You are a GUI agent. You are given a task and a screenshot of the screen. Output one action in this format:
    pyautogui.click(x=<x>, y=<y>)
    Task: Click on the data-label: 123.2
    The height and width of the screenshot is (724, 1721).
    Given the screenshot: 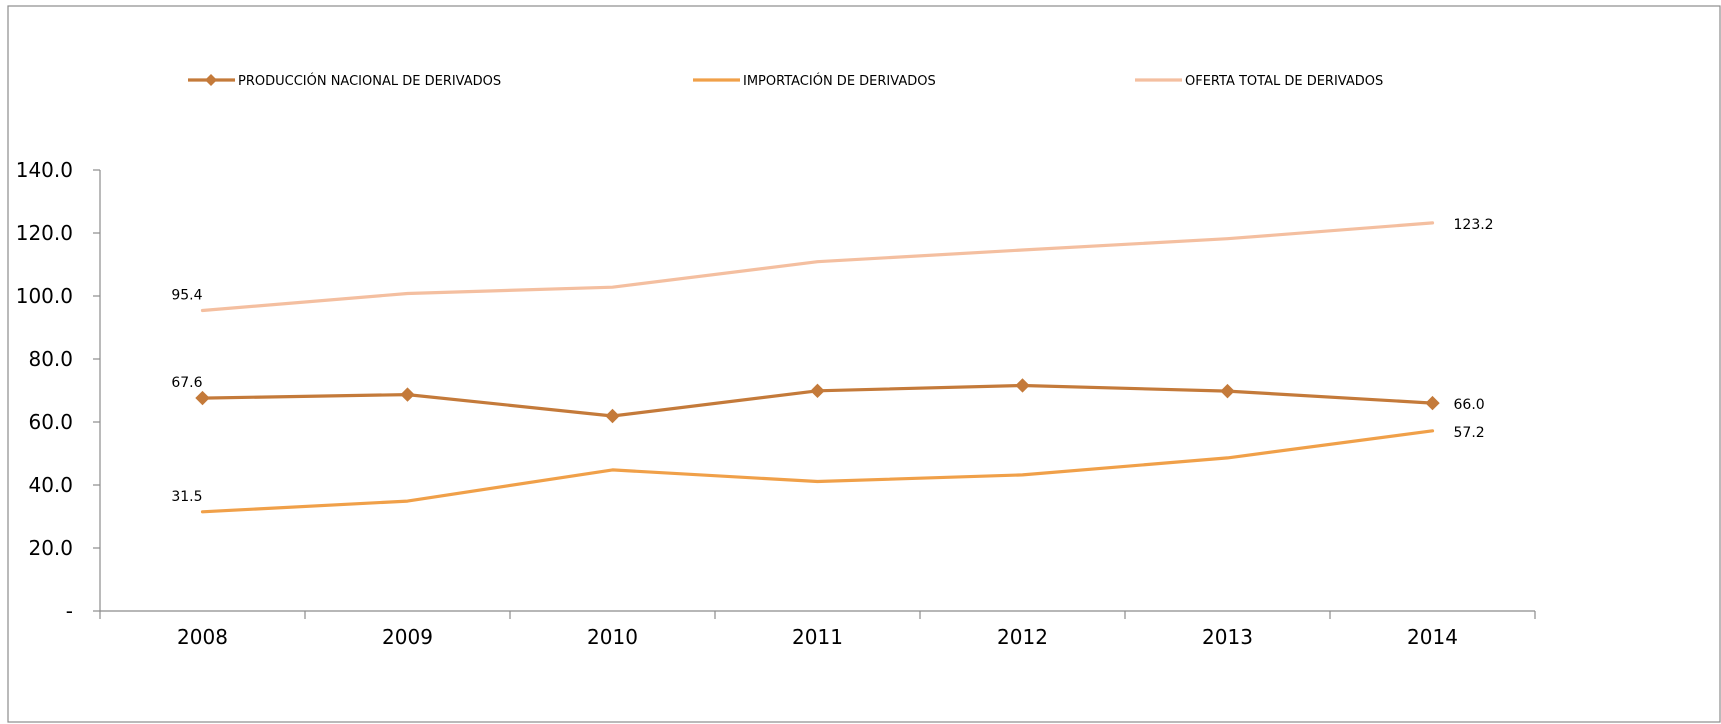 What is the action you would take?
    pyautogui.click(x=1474, y=225)
    